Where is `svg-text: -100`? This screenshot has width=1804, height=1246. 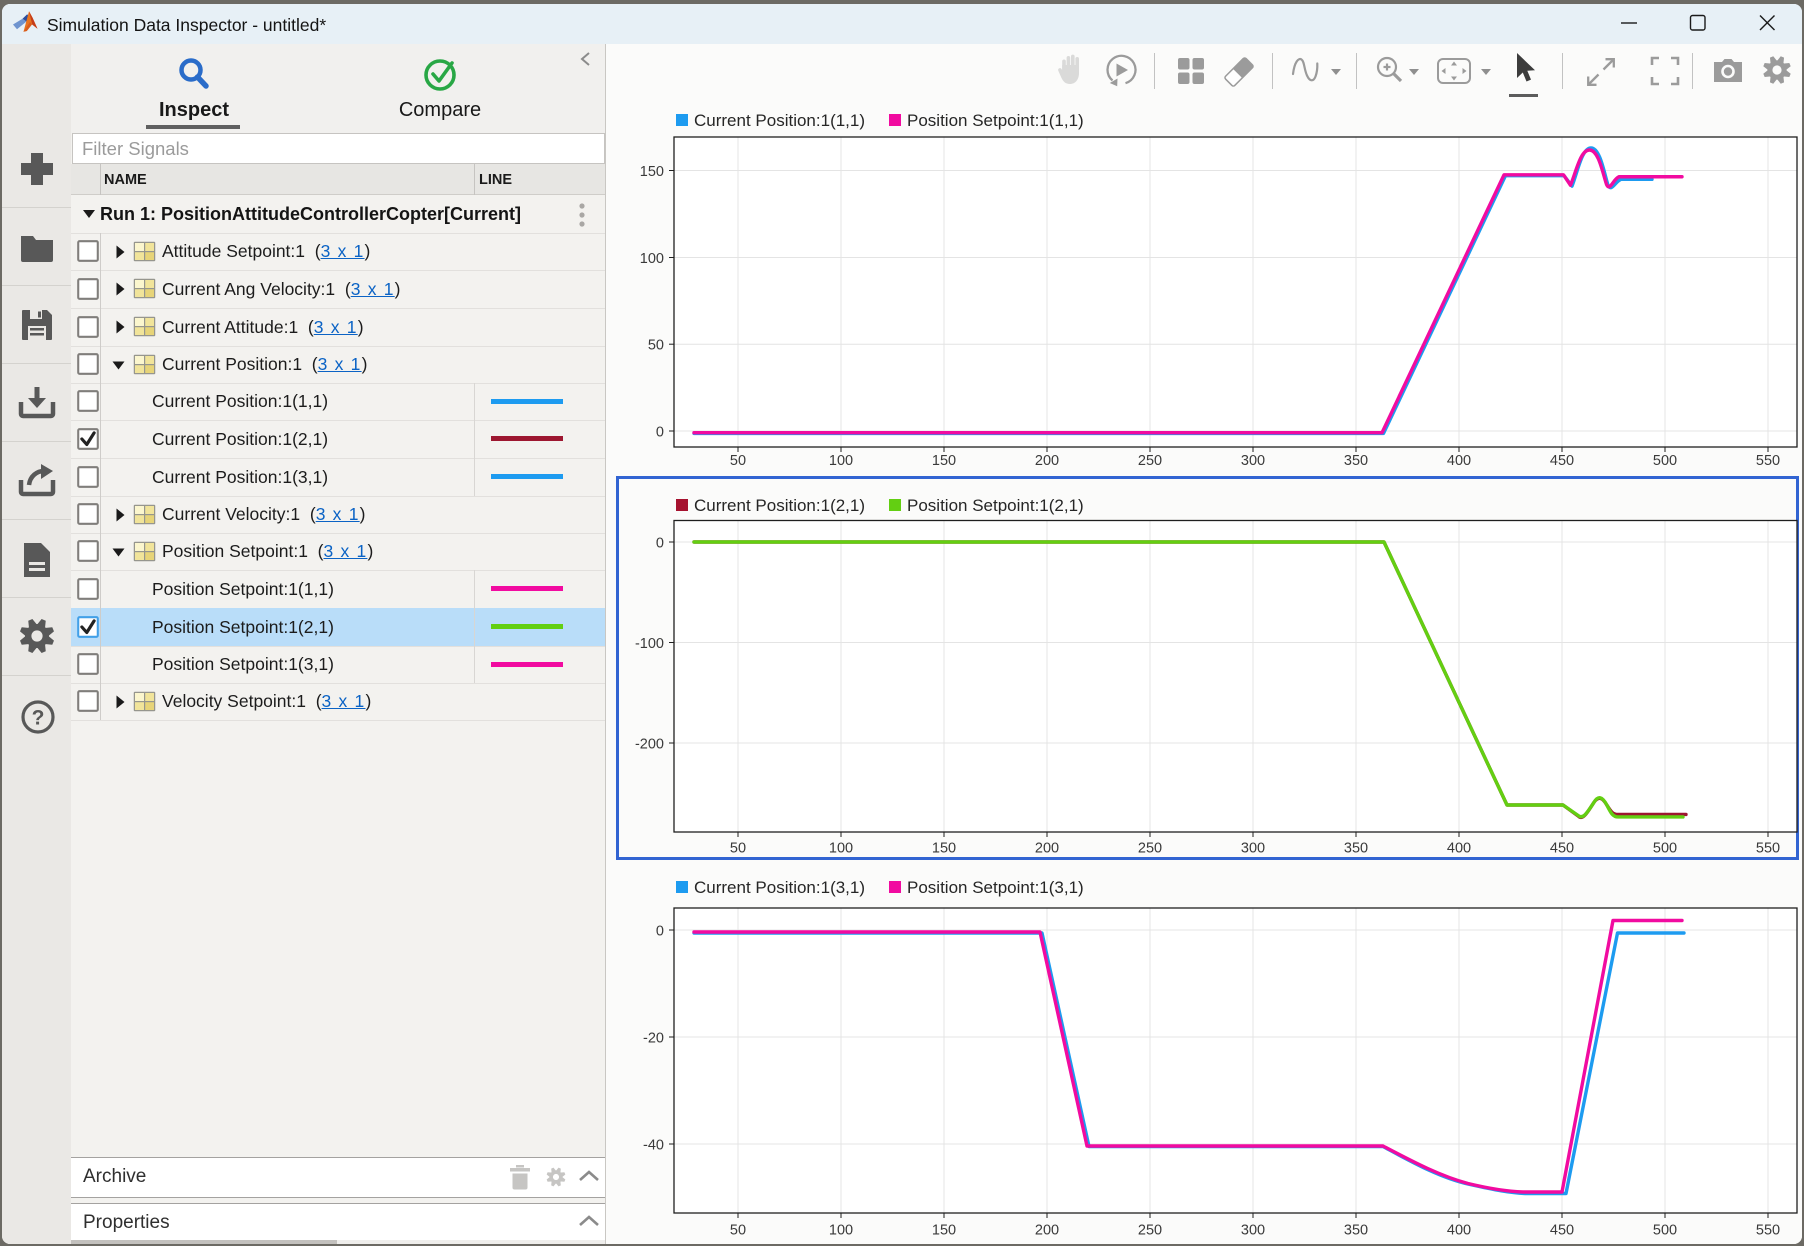
svg-text: -100 is located at coordinates (649, 644).